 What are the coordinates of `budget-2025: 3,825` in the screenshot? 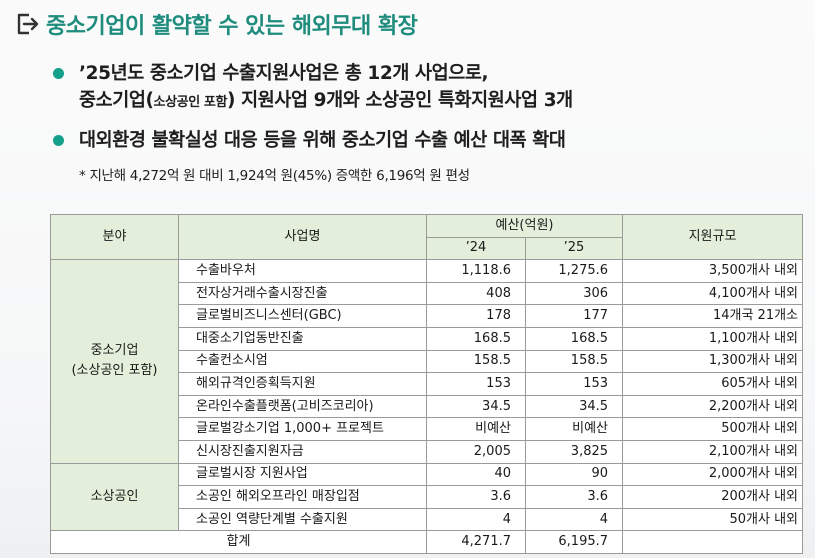 It's located at (574, 451).